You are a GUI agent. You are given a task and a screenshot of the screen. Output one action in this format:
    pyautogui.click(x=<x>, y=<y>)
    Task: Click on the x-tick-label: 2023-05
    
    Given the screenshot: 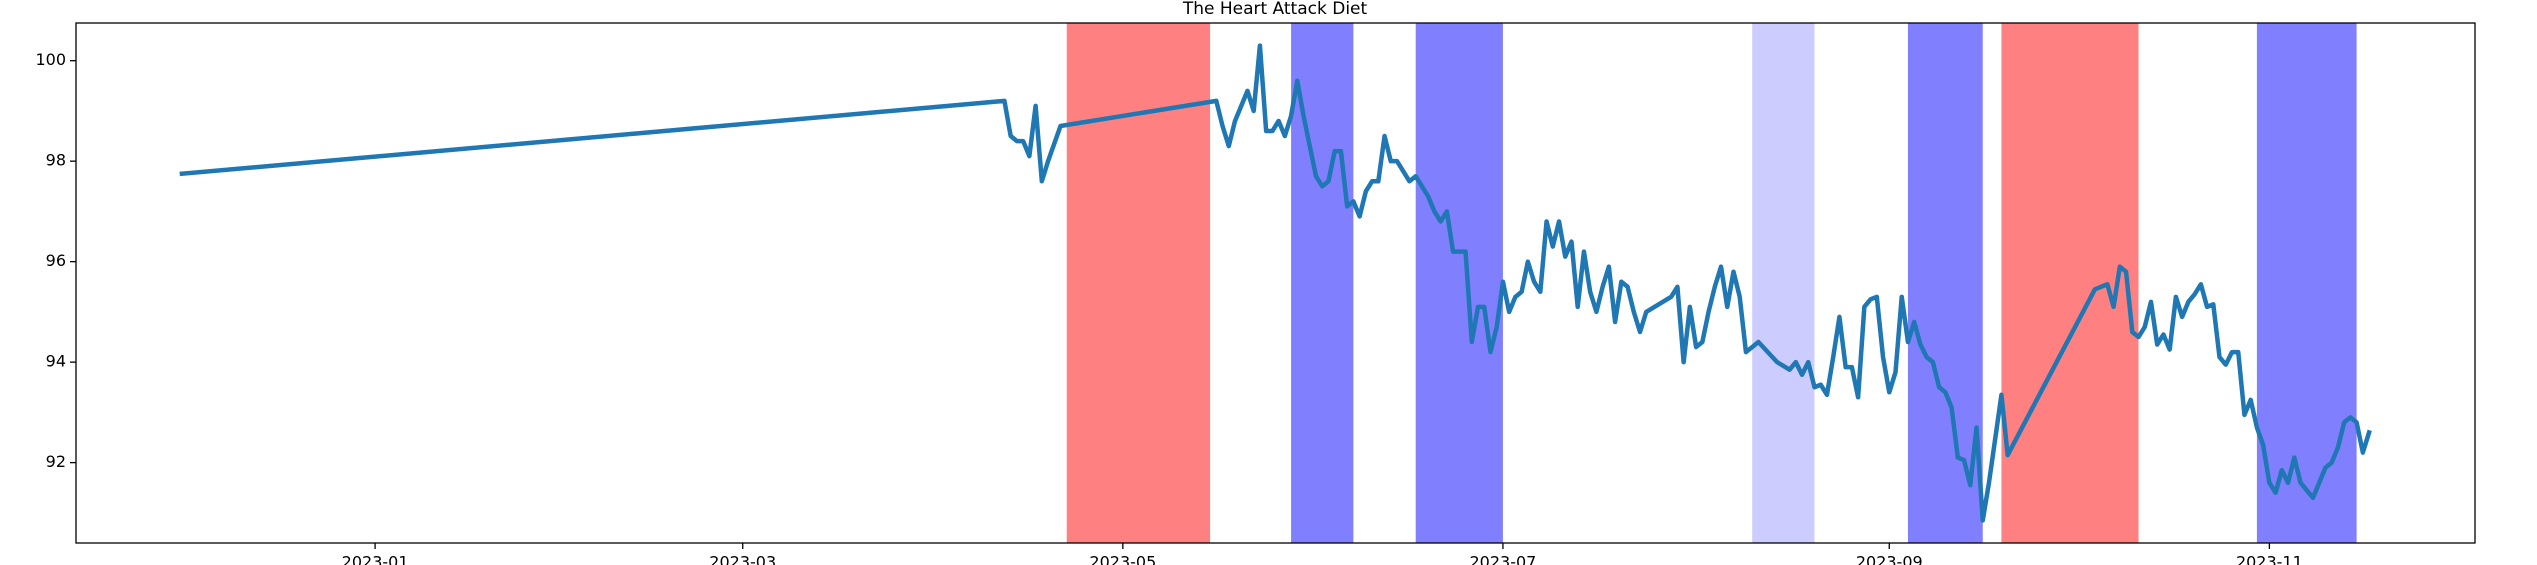 What is the action you would take?
    pyautogui.click(x=1122, y=559)
    